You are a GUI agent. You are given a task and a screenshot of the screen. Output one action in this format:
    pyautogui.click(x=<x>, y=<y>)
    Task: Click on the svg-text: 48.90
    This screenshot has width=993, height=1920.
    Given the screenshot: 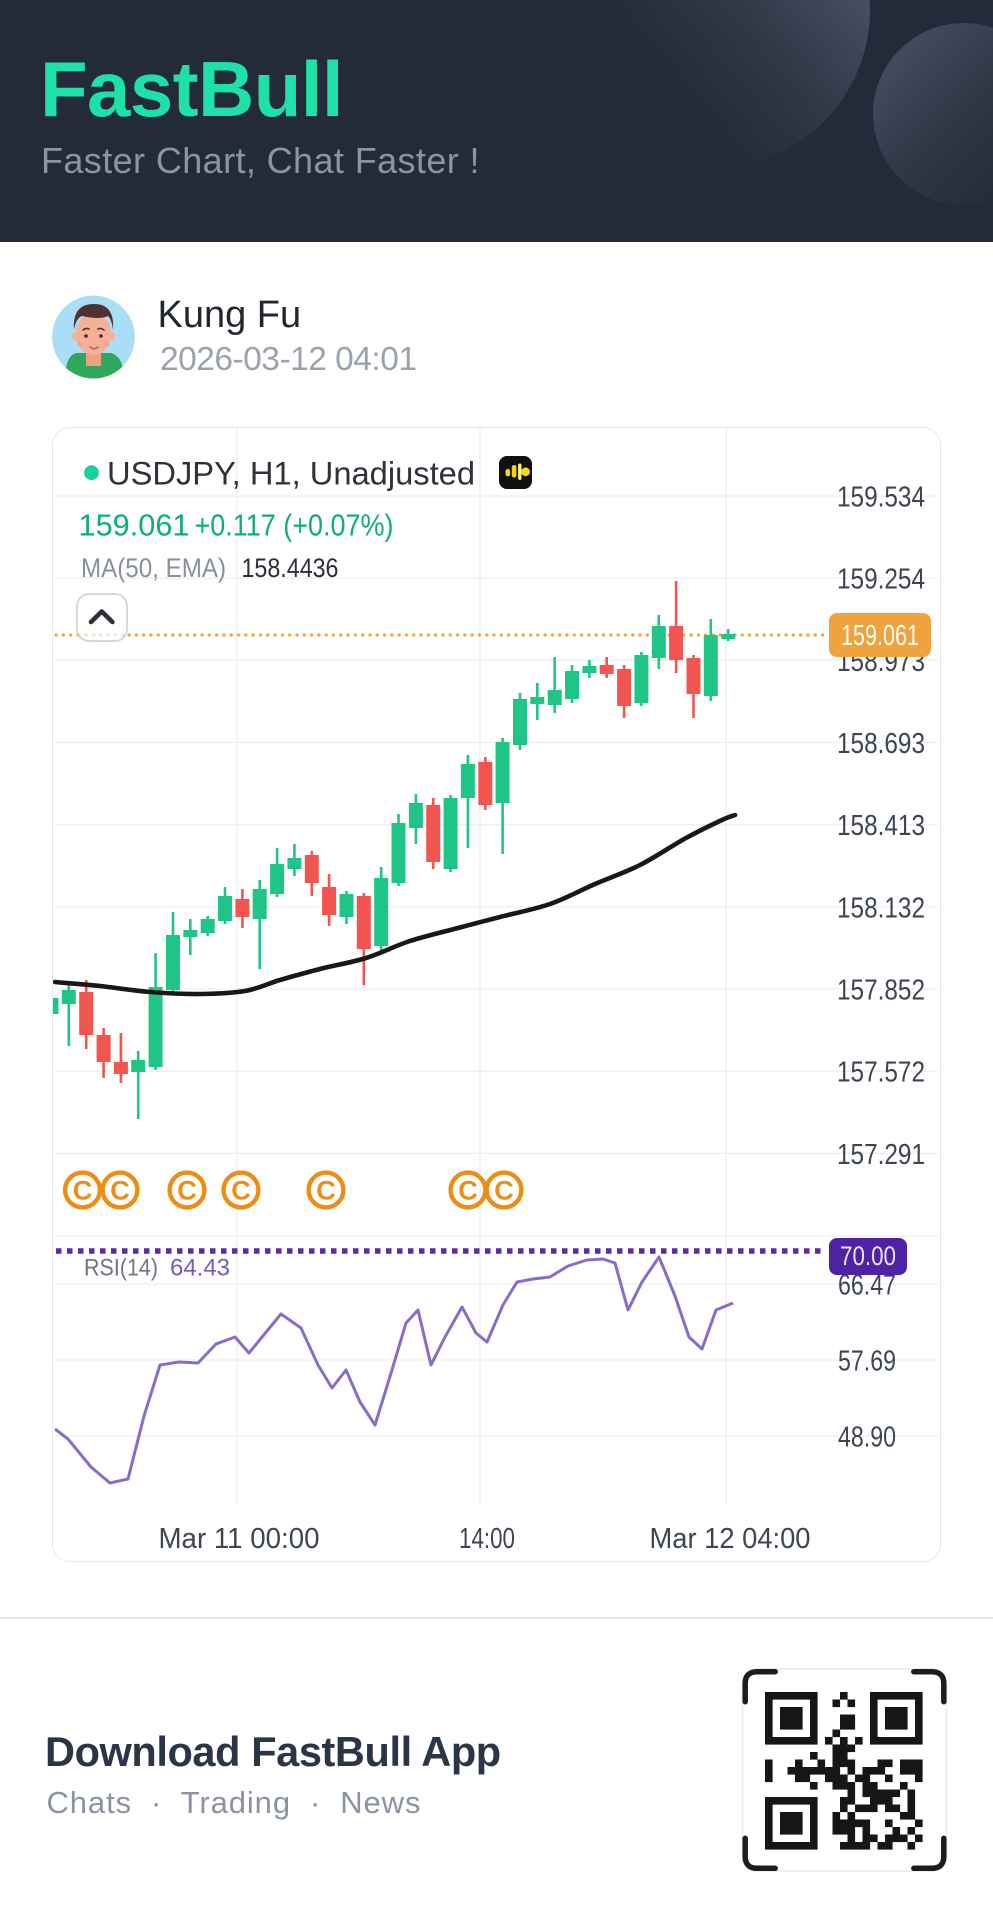 What is the action you would take?
    pyautogui.click(x=867, y=1438)
    